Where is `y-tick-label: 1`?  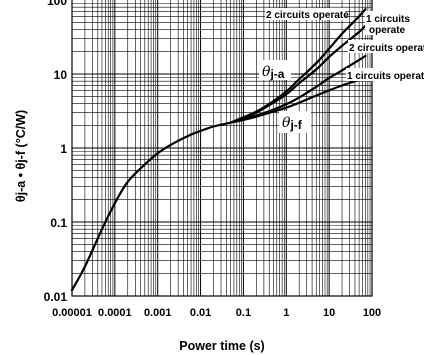
y-tick-label: 1 is located at coordinates (63, 149).